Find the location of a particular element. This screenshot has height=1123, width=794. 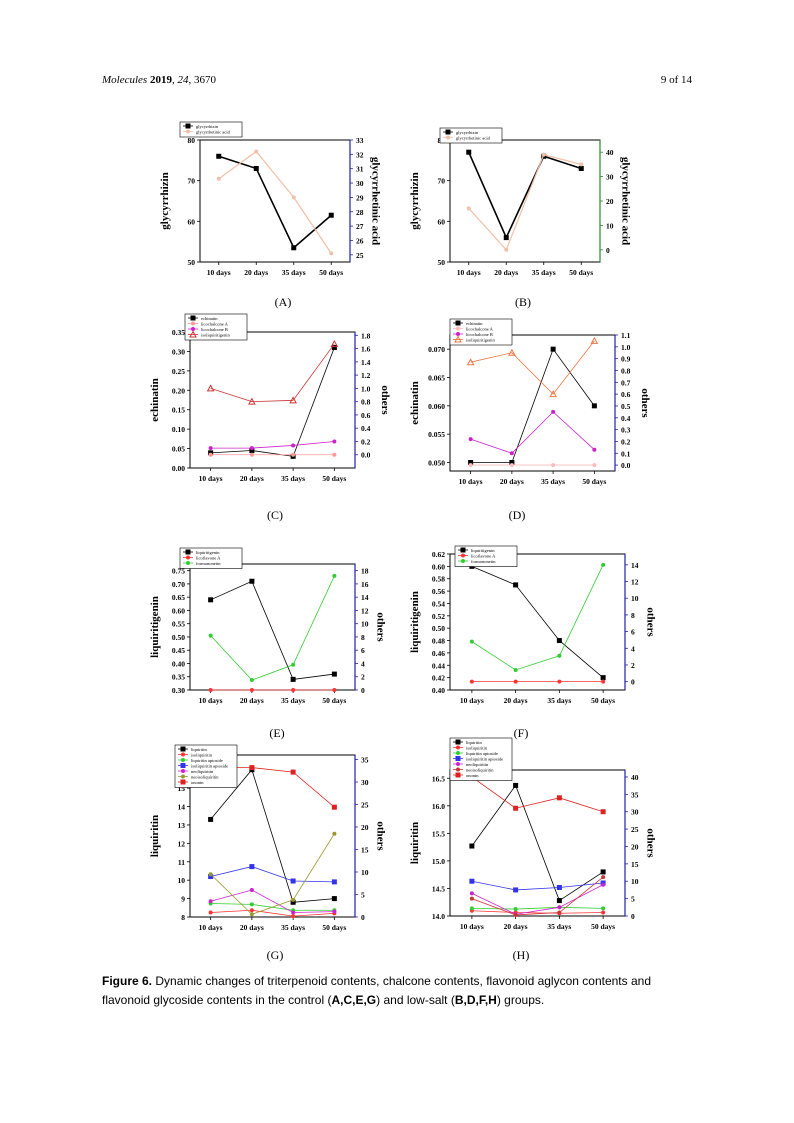

series-line-glycyrrhizin is located at coordinates (525, 195).